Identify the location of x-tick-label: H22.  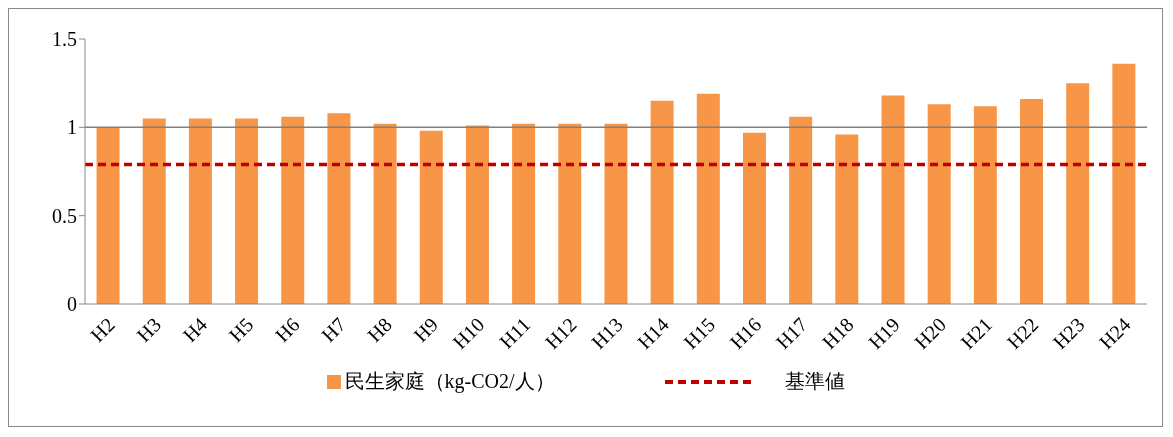
(1022, 333).